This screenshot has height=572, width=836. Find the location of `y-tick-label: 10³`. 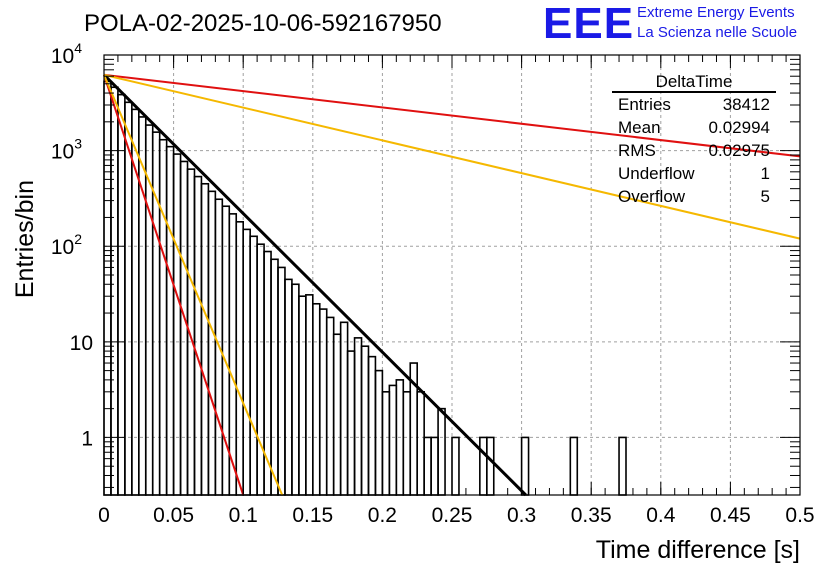

y-tick-label: 10³ is located at coordinates (66, 150).